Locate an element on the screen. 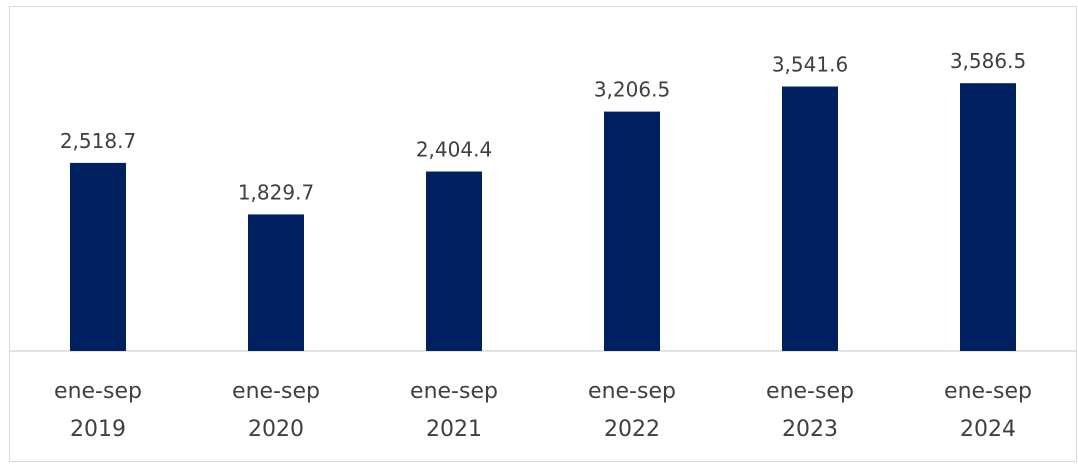 The image size is (1078, 466). bar-2021 is located at coordinates (454, 261).